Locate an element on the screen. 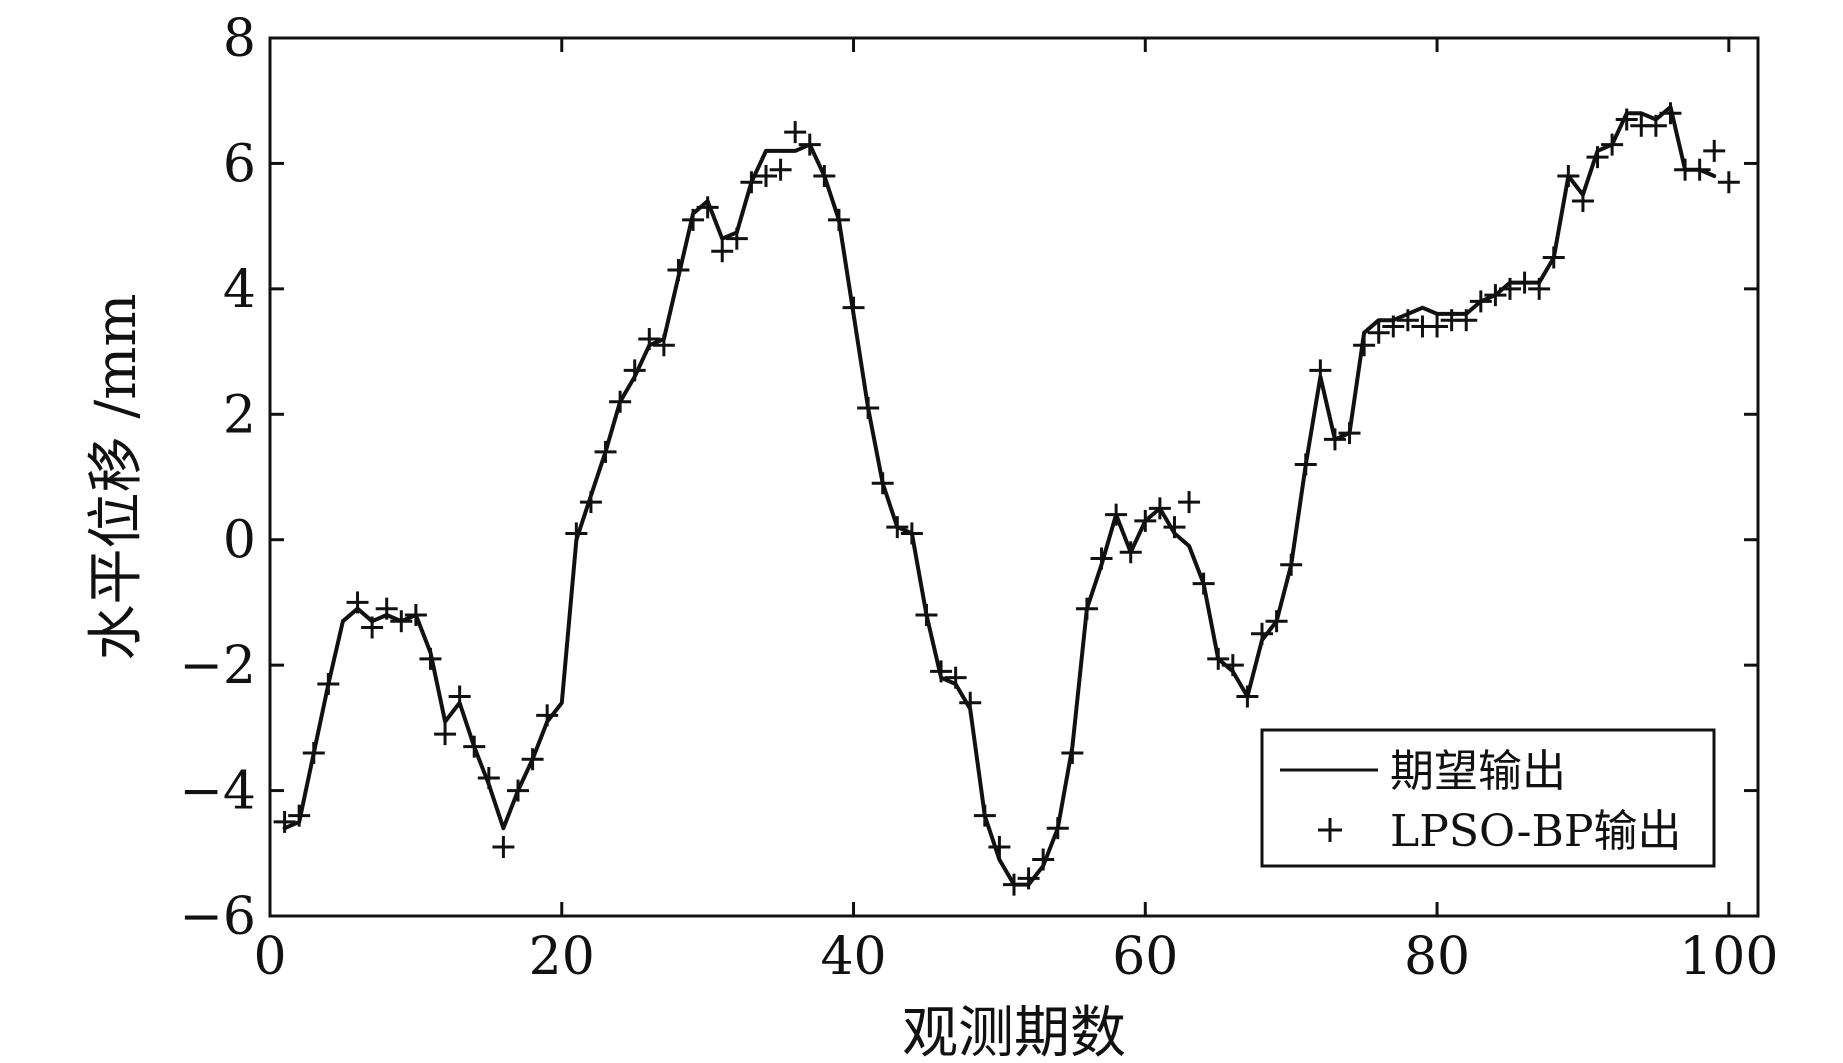 This screenshot has width=1843, height=1063. legend-box is located at coordinates (1488, 798).